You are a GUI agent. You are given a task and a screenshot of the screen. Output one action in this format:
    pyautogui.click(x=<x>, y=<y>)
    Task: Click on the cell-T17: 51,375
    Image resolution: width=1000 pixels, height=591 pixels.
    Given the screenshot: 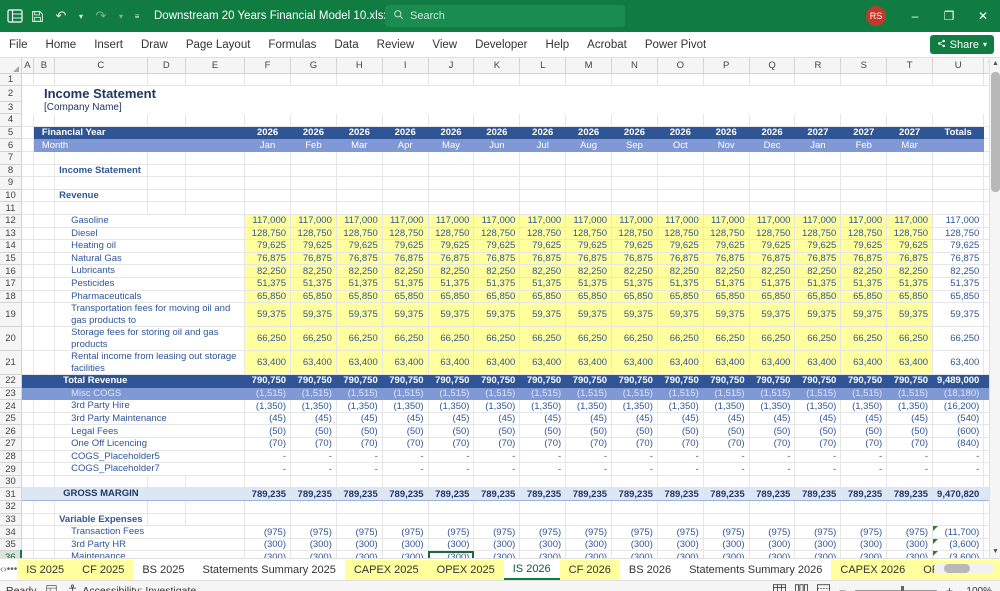 What is the action you would take?
    pyautogui.click(x=910, y=284)
    